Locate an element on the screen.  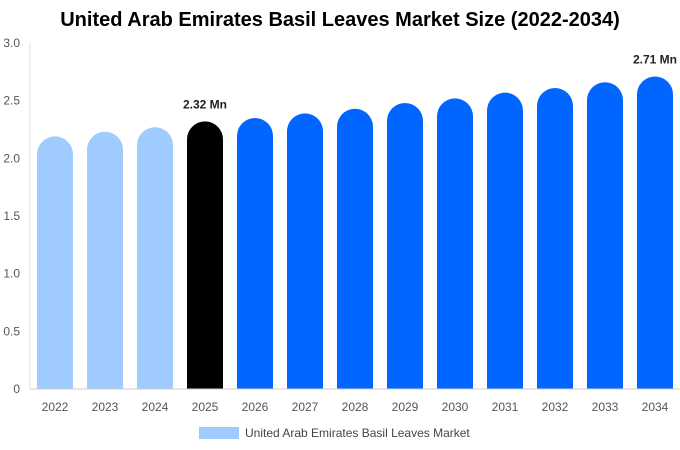
x-tick-label: 2022 is located at coordinates (55, 407).